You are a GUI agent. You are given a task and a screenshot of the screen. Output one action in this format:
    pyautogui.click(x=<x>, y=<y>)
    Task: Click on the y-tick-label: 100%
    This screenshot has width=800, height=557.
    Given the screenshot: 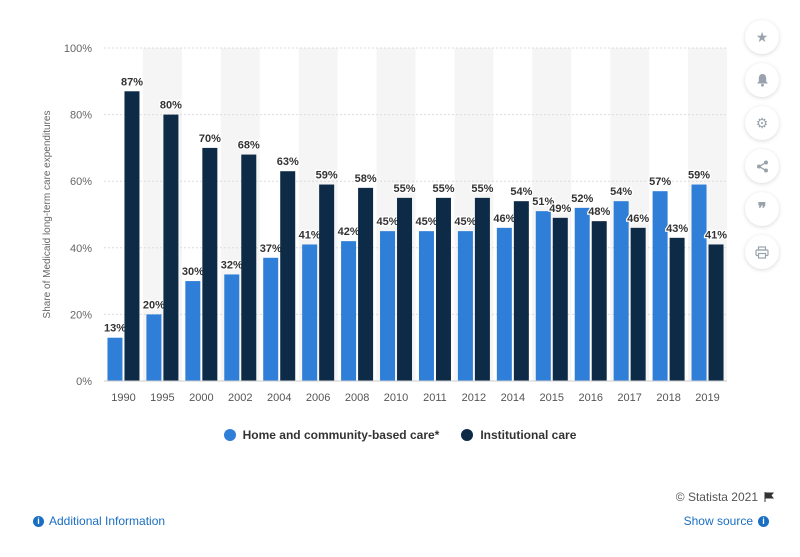 What is the action you would take?
    pyautogui.click(x=78, y=49)
    